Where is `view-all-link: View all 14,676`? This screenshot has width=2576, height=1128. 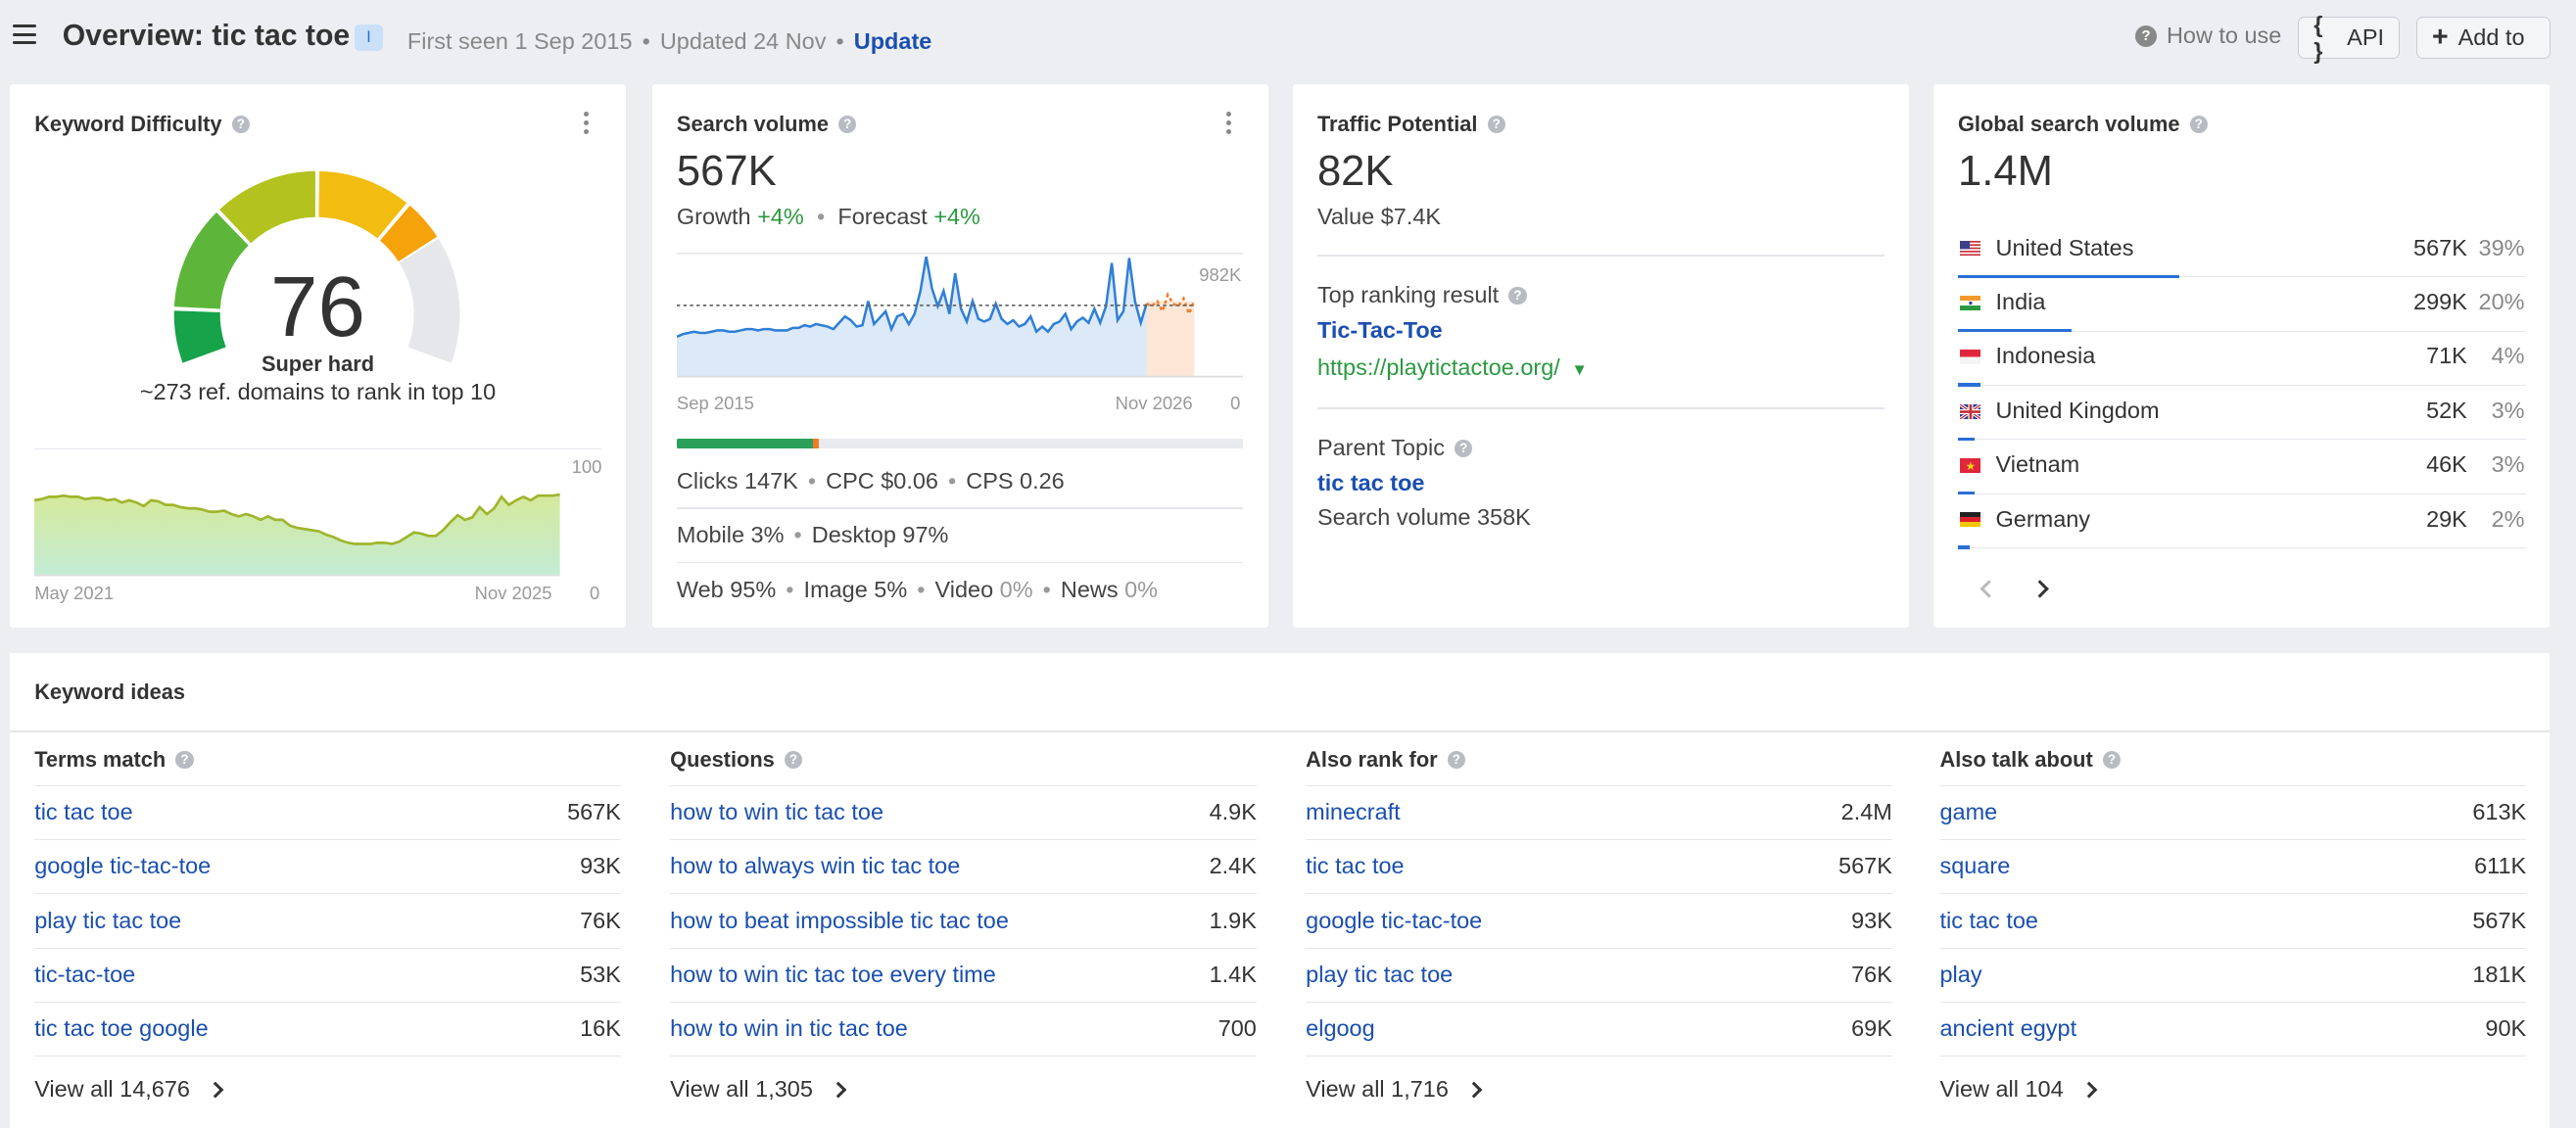 view-all-link: View all 14,676 is located at coordinates (328, 1088).